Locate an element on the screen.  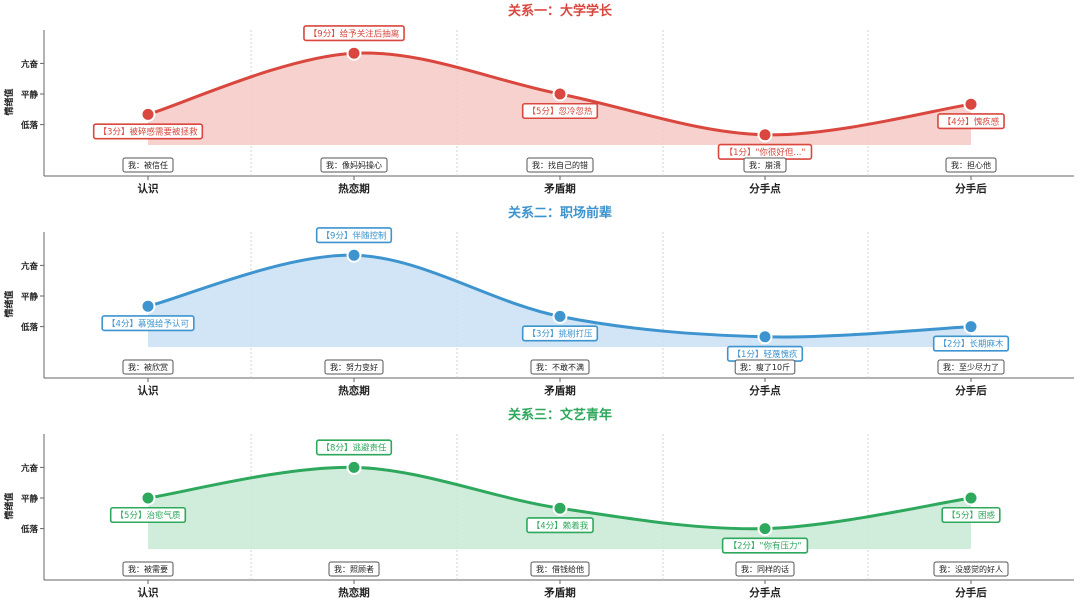
data-label: 【8分】逃避责任 is located at coordinates (354, 447).